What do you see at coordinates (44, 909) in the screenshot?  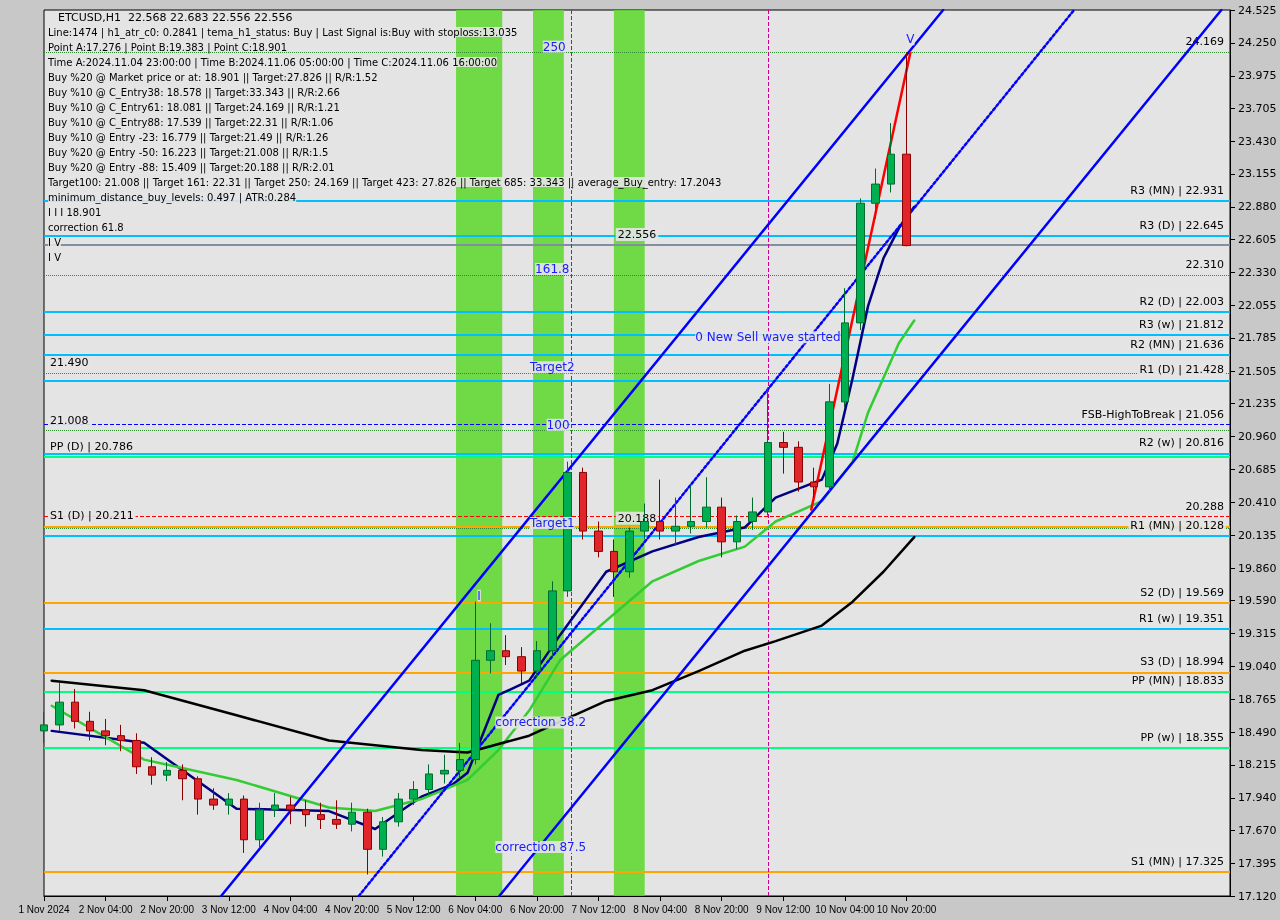 I see `x-tick-label: 1 Nov 2024` at bounding box center [44, 909].